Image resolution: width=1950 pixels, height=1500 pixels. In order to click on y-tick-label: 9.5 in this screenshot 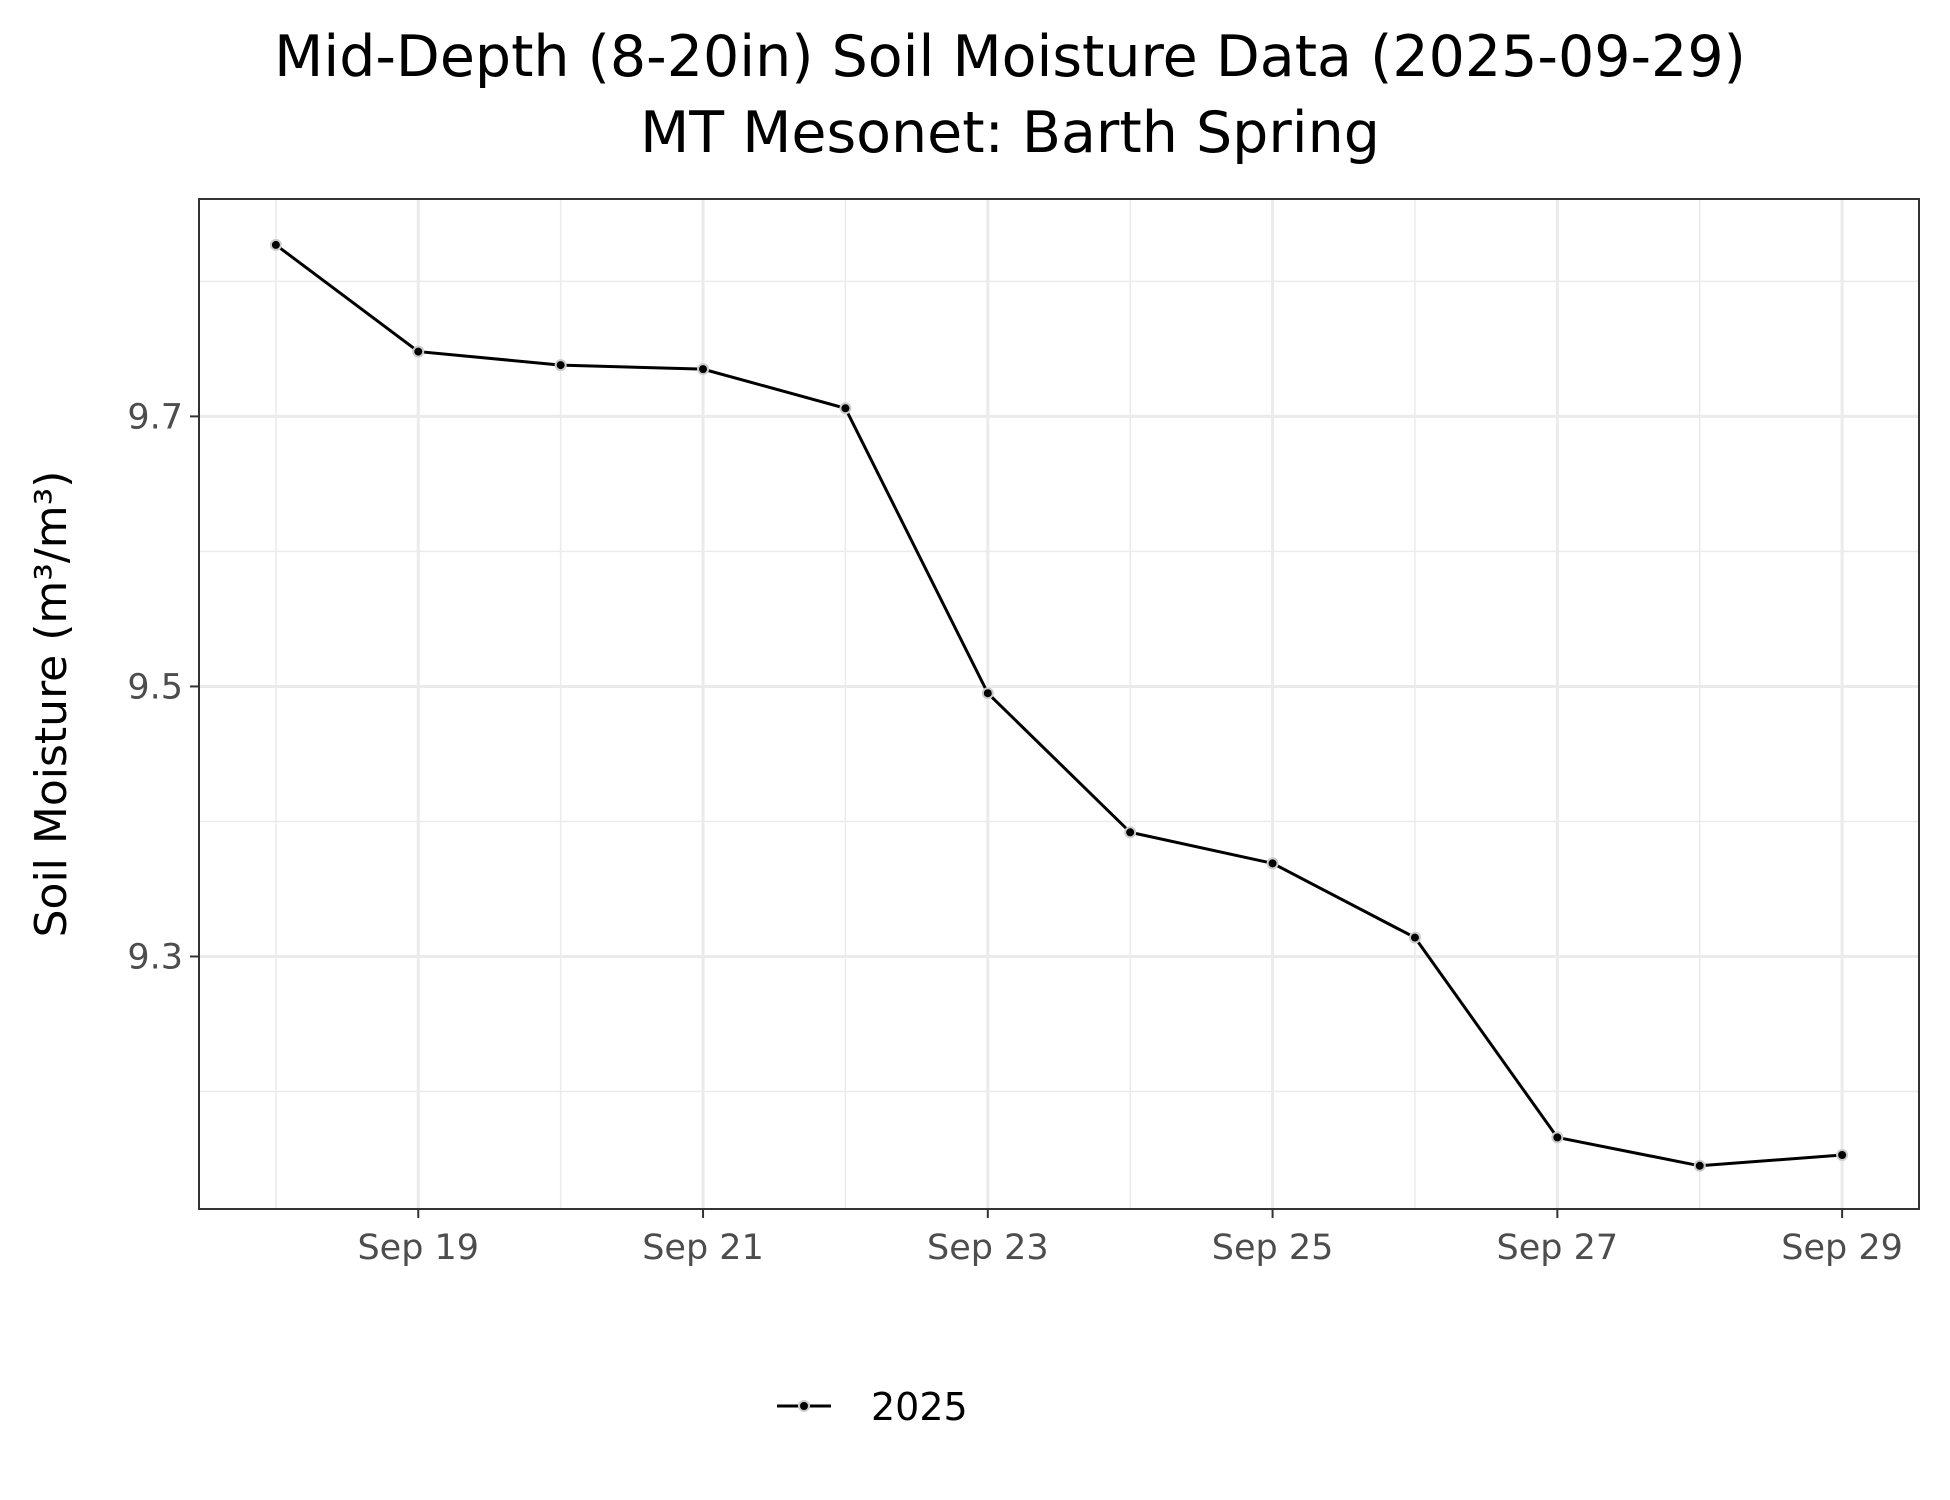, I will do `click(155, 687)`.